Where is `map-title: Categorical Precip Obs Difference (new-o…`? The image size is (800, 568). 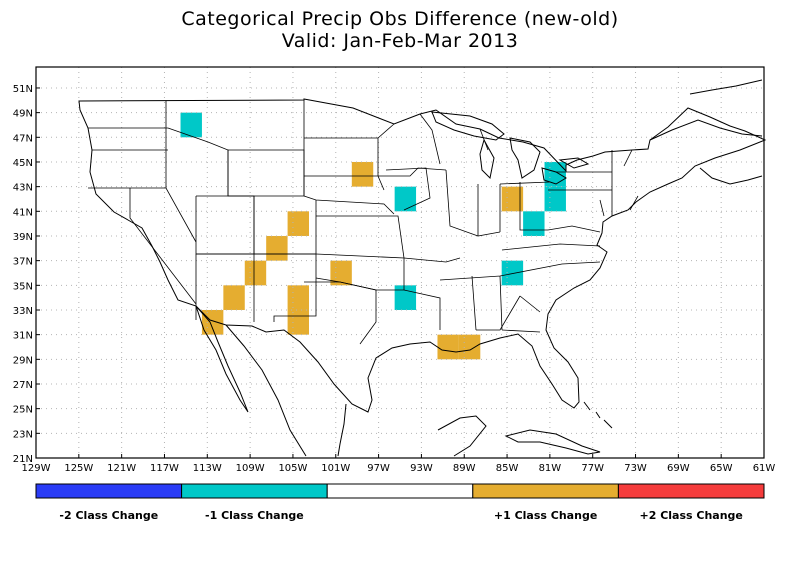
map-title: Categorical Precip Obs Difference (new-o… is located at coordinates (400, 19).